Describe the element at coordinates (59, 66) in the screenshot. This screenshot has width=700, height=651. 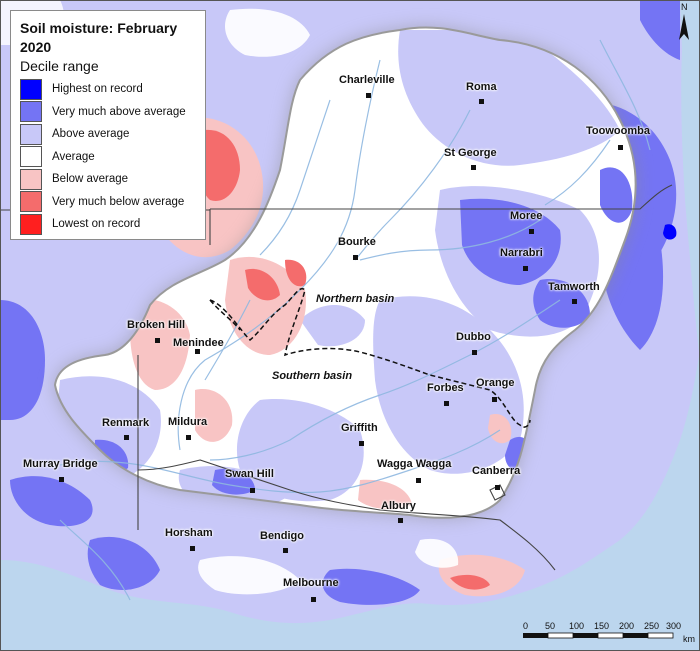
I see `legend-subtitle: Decile range` at that location.